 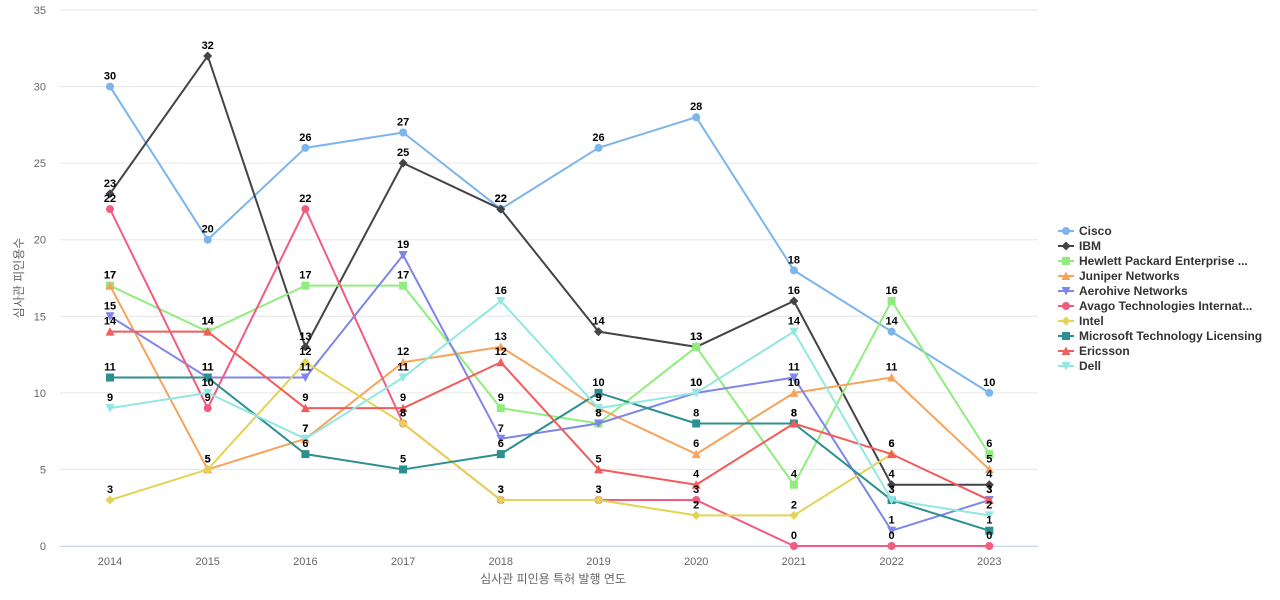 What do you see at coordinates (1160, 336) in the screenshot?
I see `legend-item: Microsoft Technology Licensing` at bounding box center [1160, 336].